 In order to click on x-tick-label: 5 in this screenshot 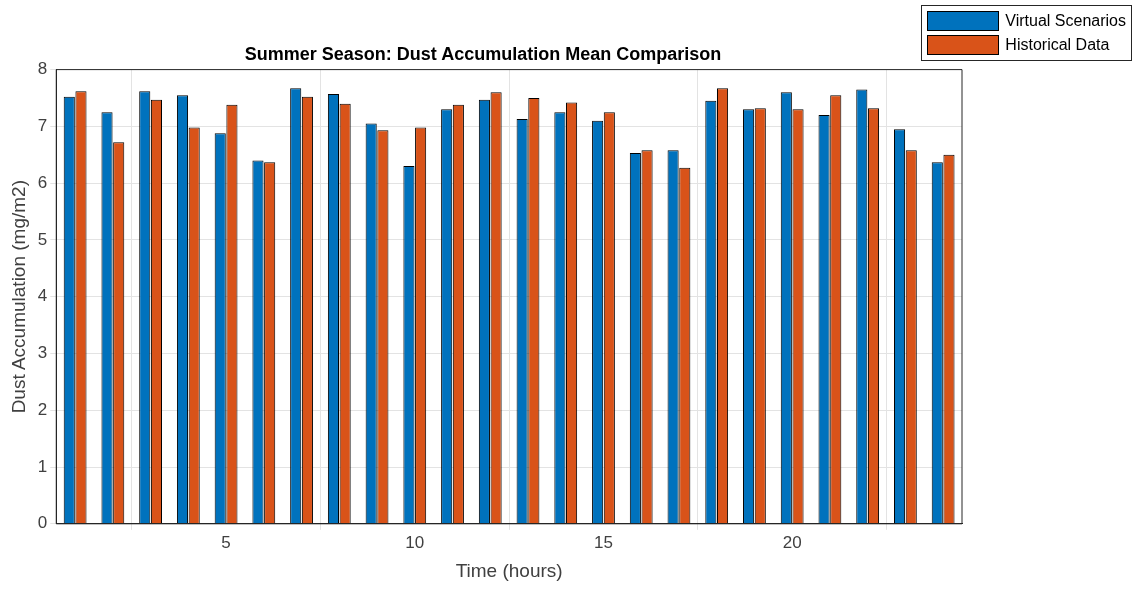, I will do `click(226, 542)`.